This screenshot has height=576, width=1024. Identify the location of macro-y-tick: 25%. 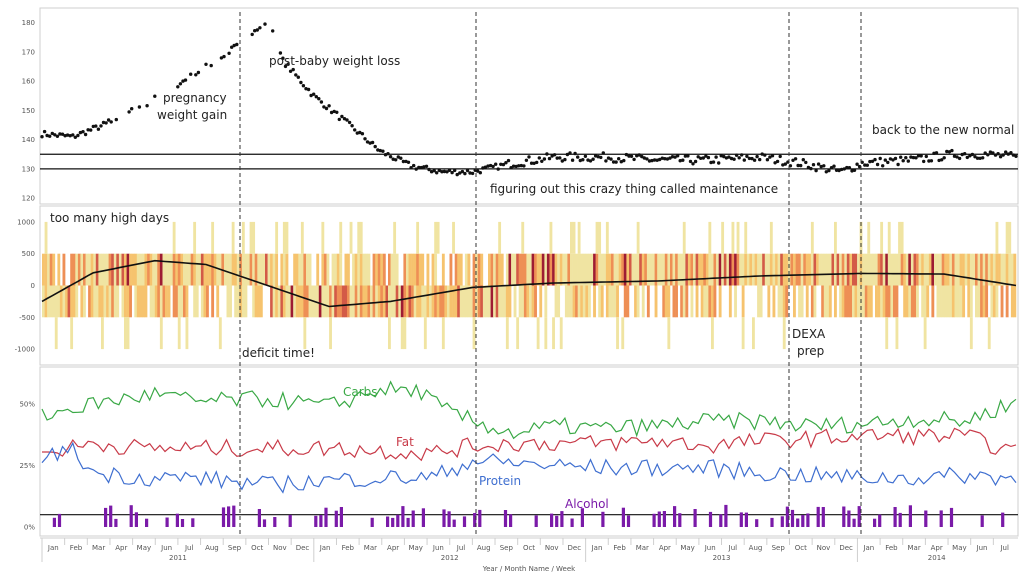
(27, 466).